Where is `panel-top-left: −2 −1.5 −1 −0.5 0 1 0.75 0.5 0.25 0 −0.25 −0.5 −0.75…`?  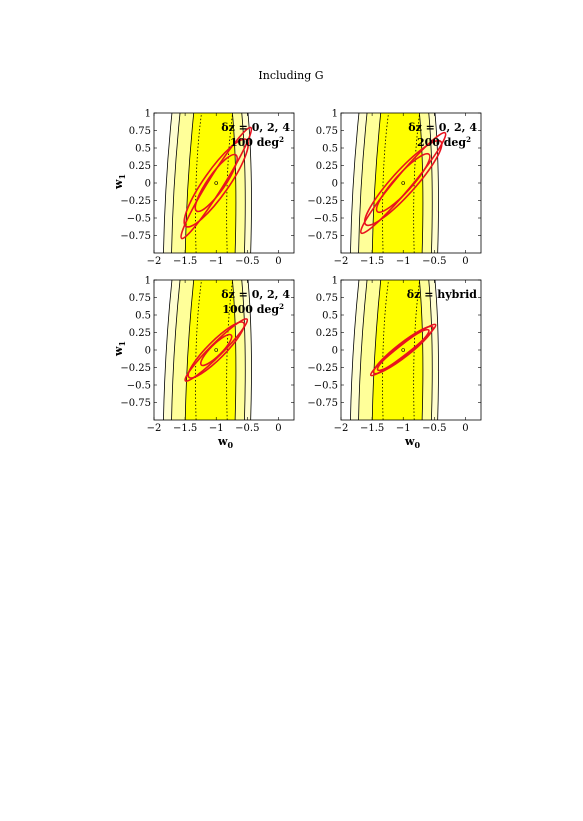 panel-top-left: −2 −1.5 −1 −0.5 0 1 0.75 0.5 0.25 0 −0.25 −0.5 −0.75… is located at coordinates (203, 188).